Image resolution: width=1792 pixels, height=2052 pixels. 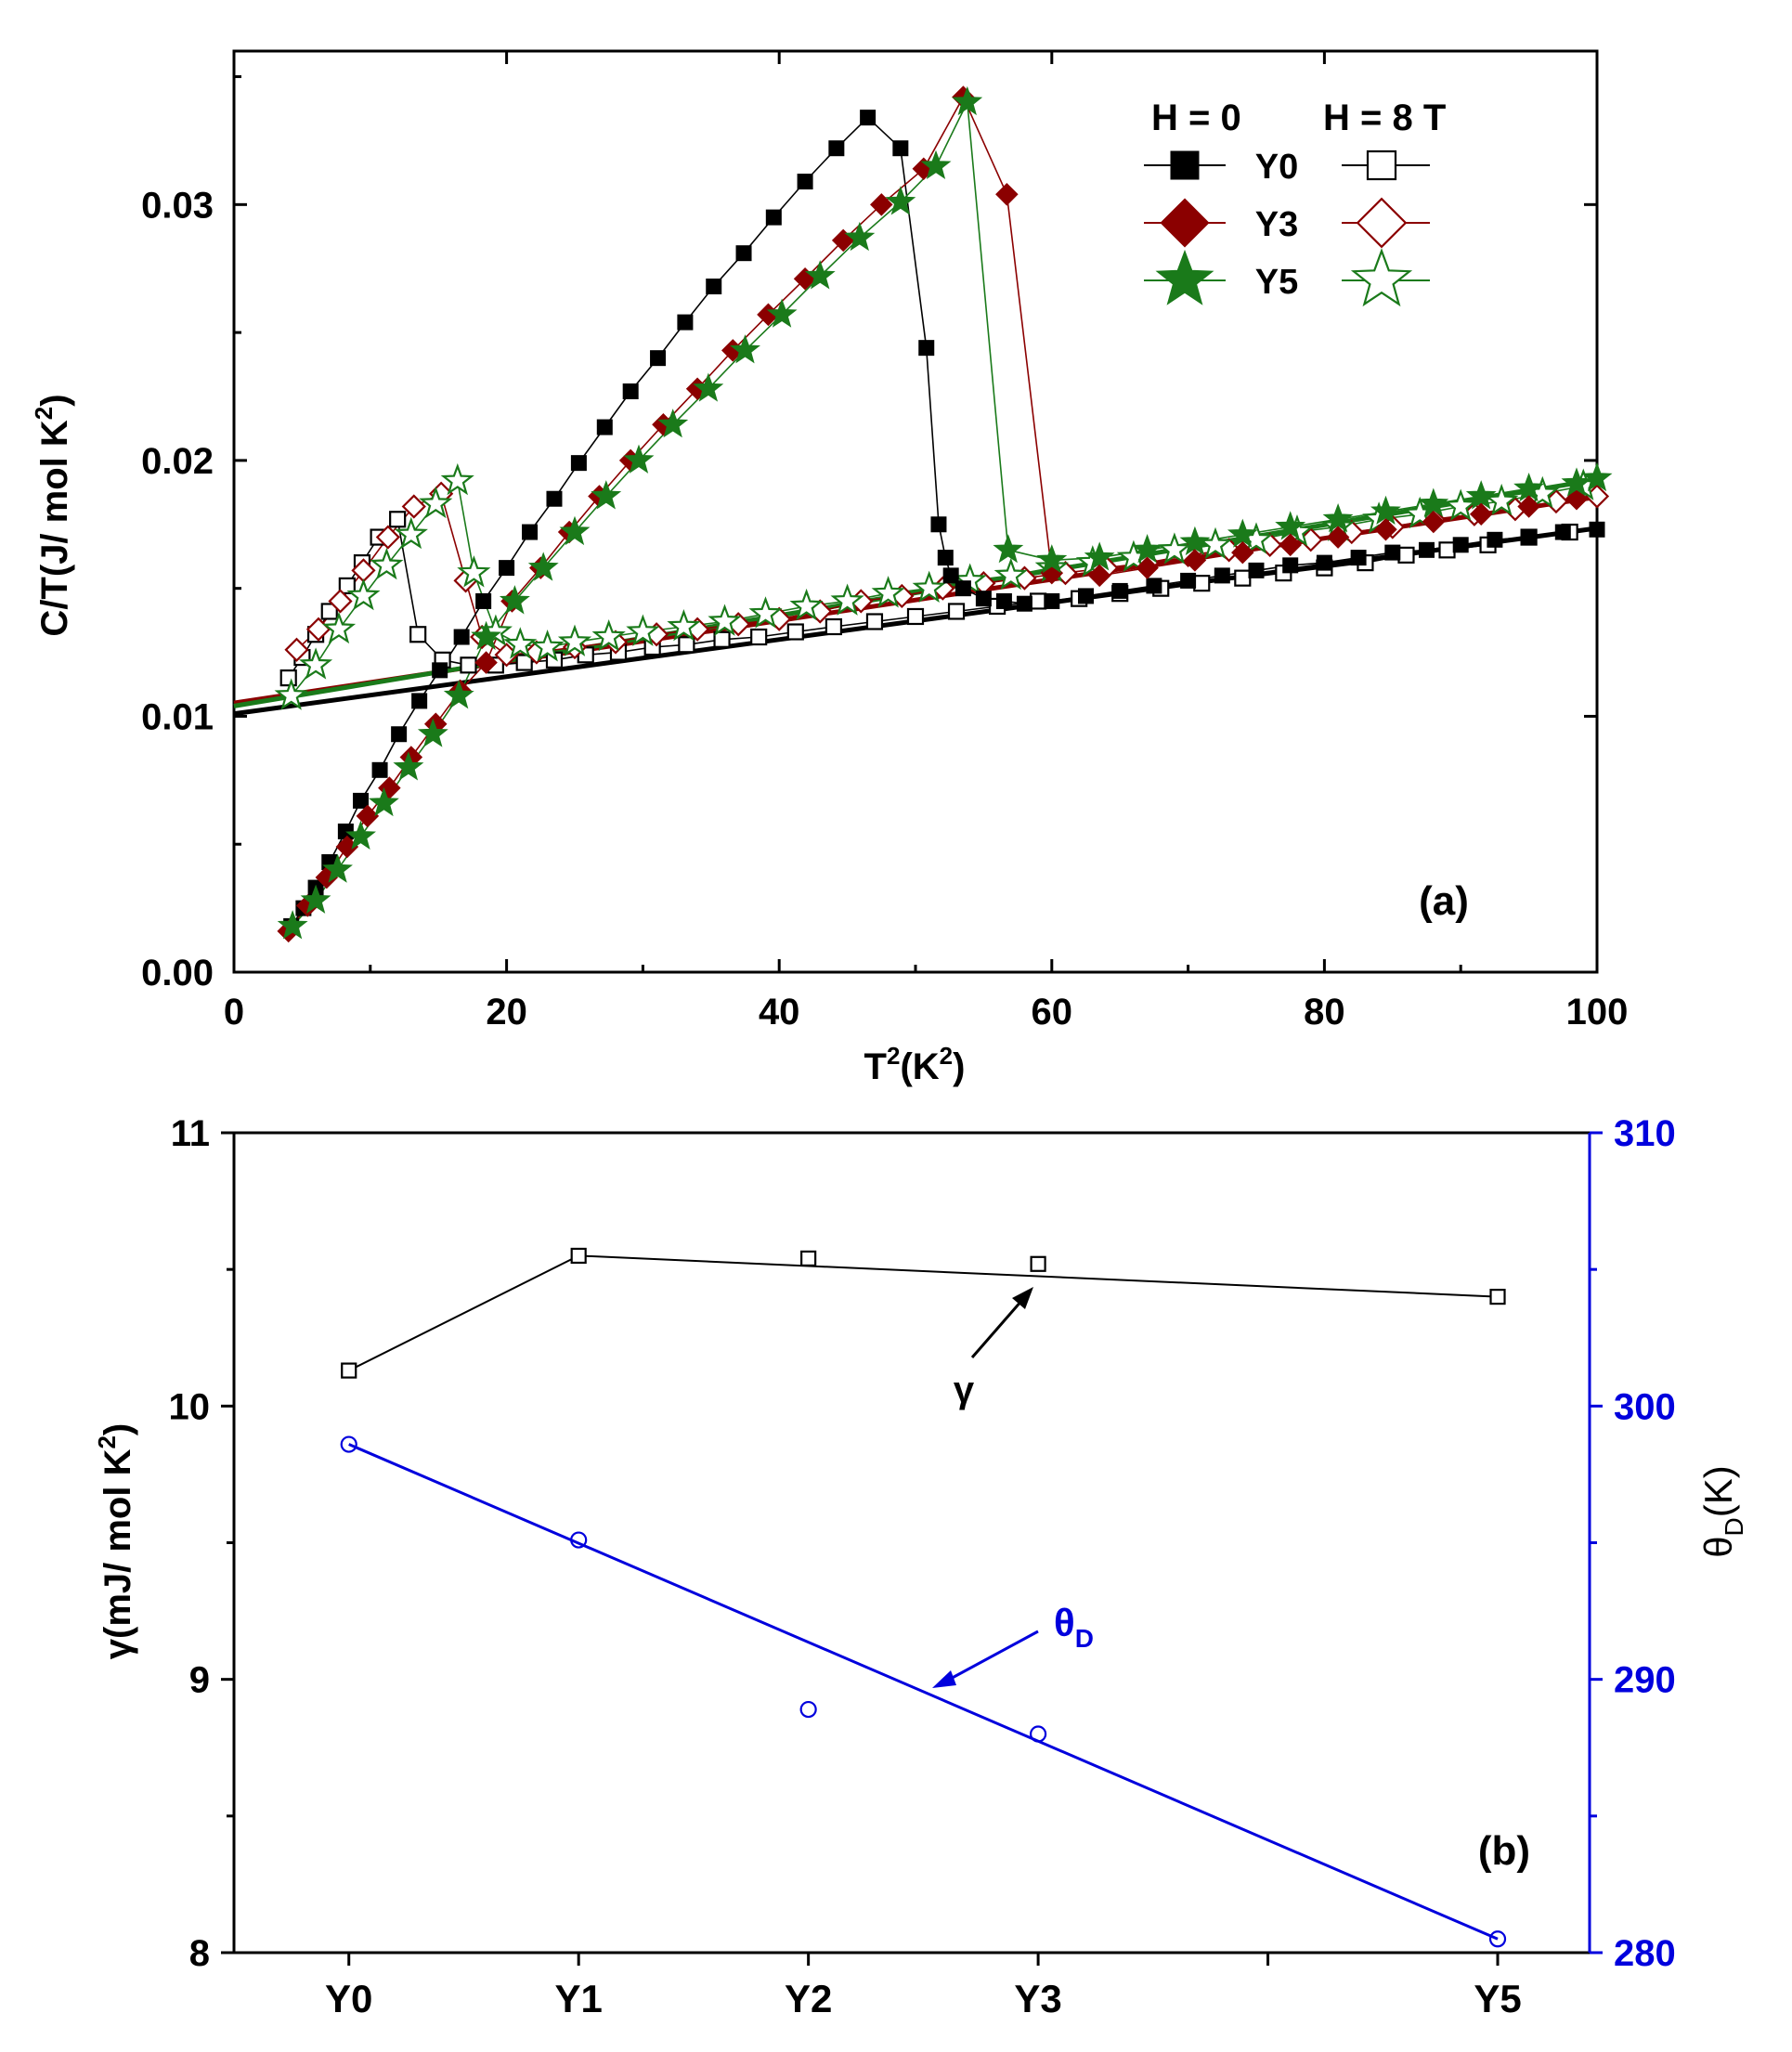 What do you see at coordinates (177, 205) in the screenshot?
I see `y-tick-label: 0.03` at bounding box center [177, 205].